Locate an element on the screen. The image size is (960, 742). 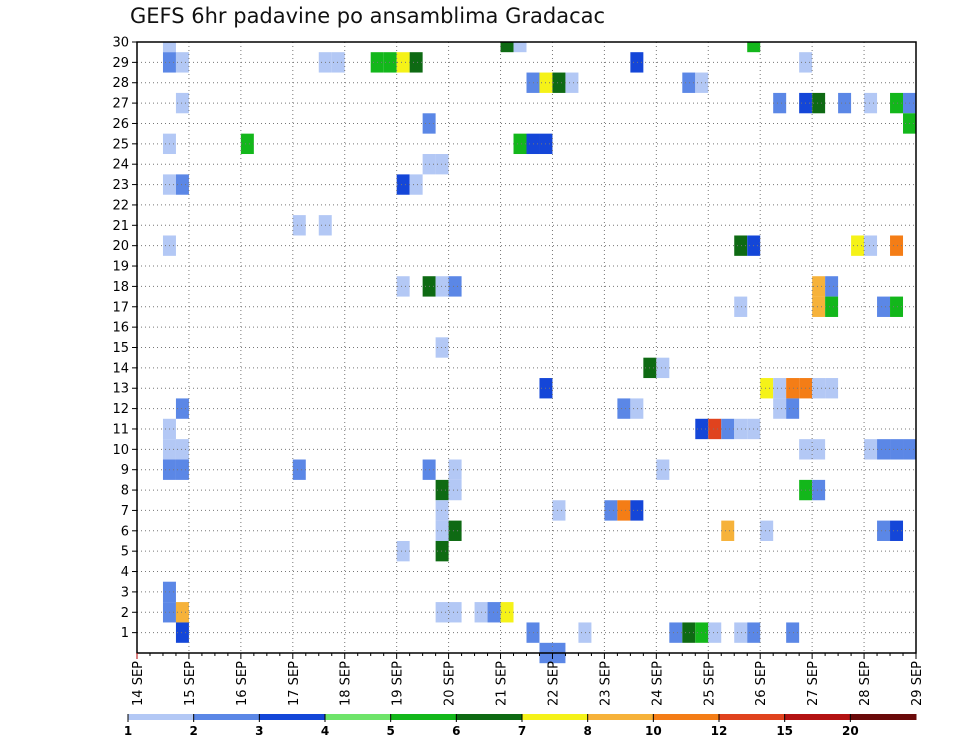
x-tick-label: 24 SEP is located at coordinates (657, 683).